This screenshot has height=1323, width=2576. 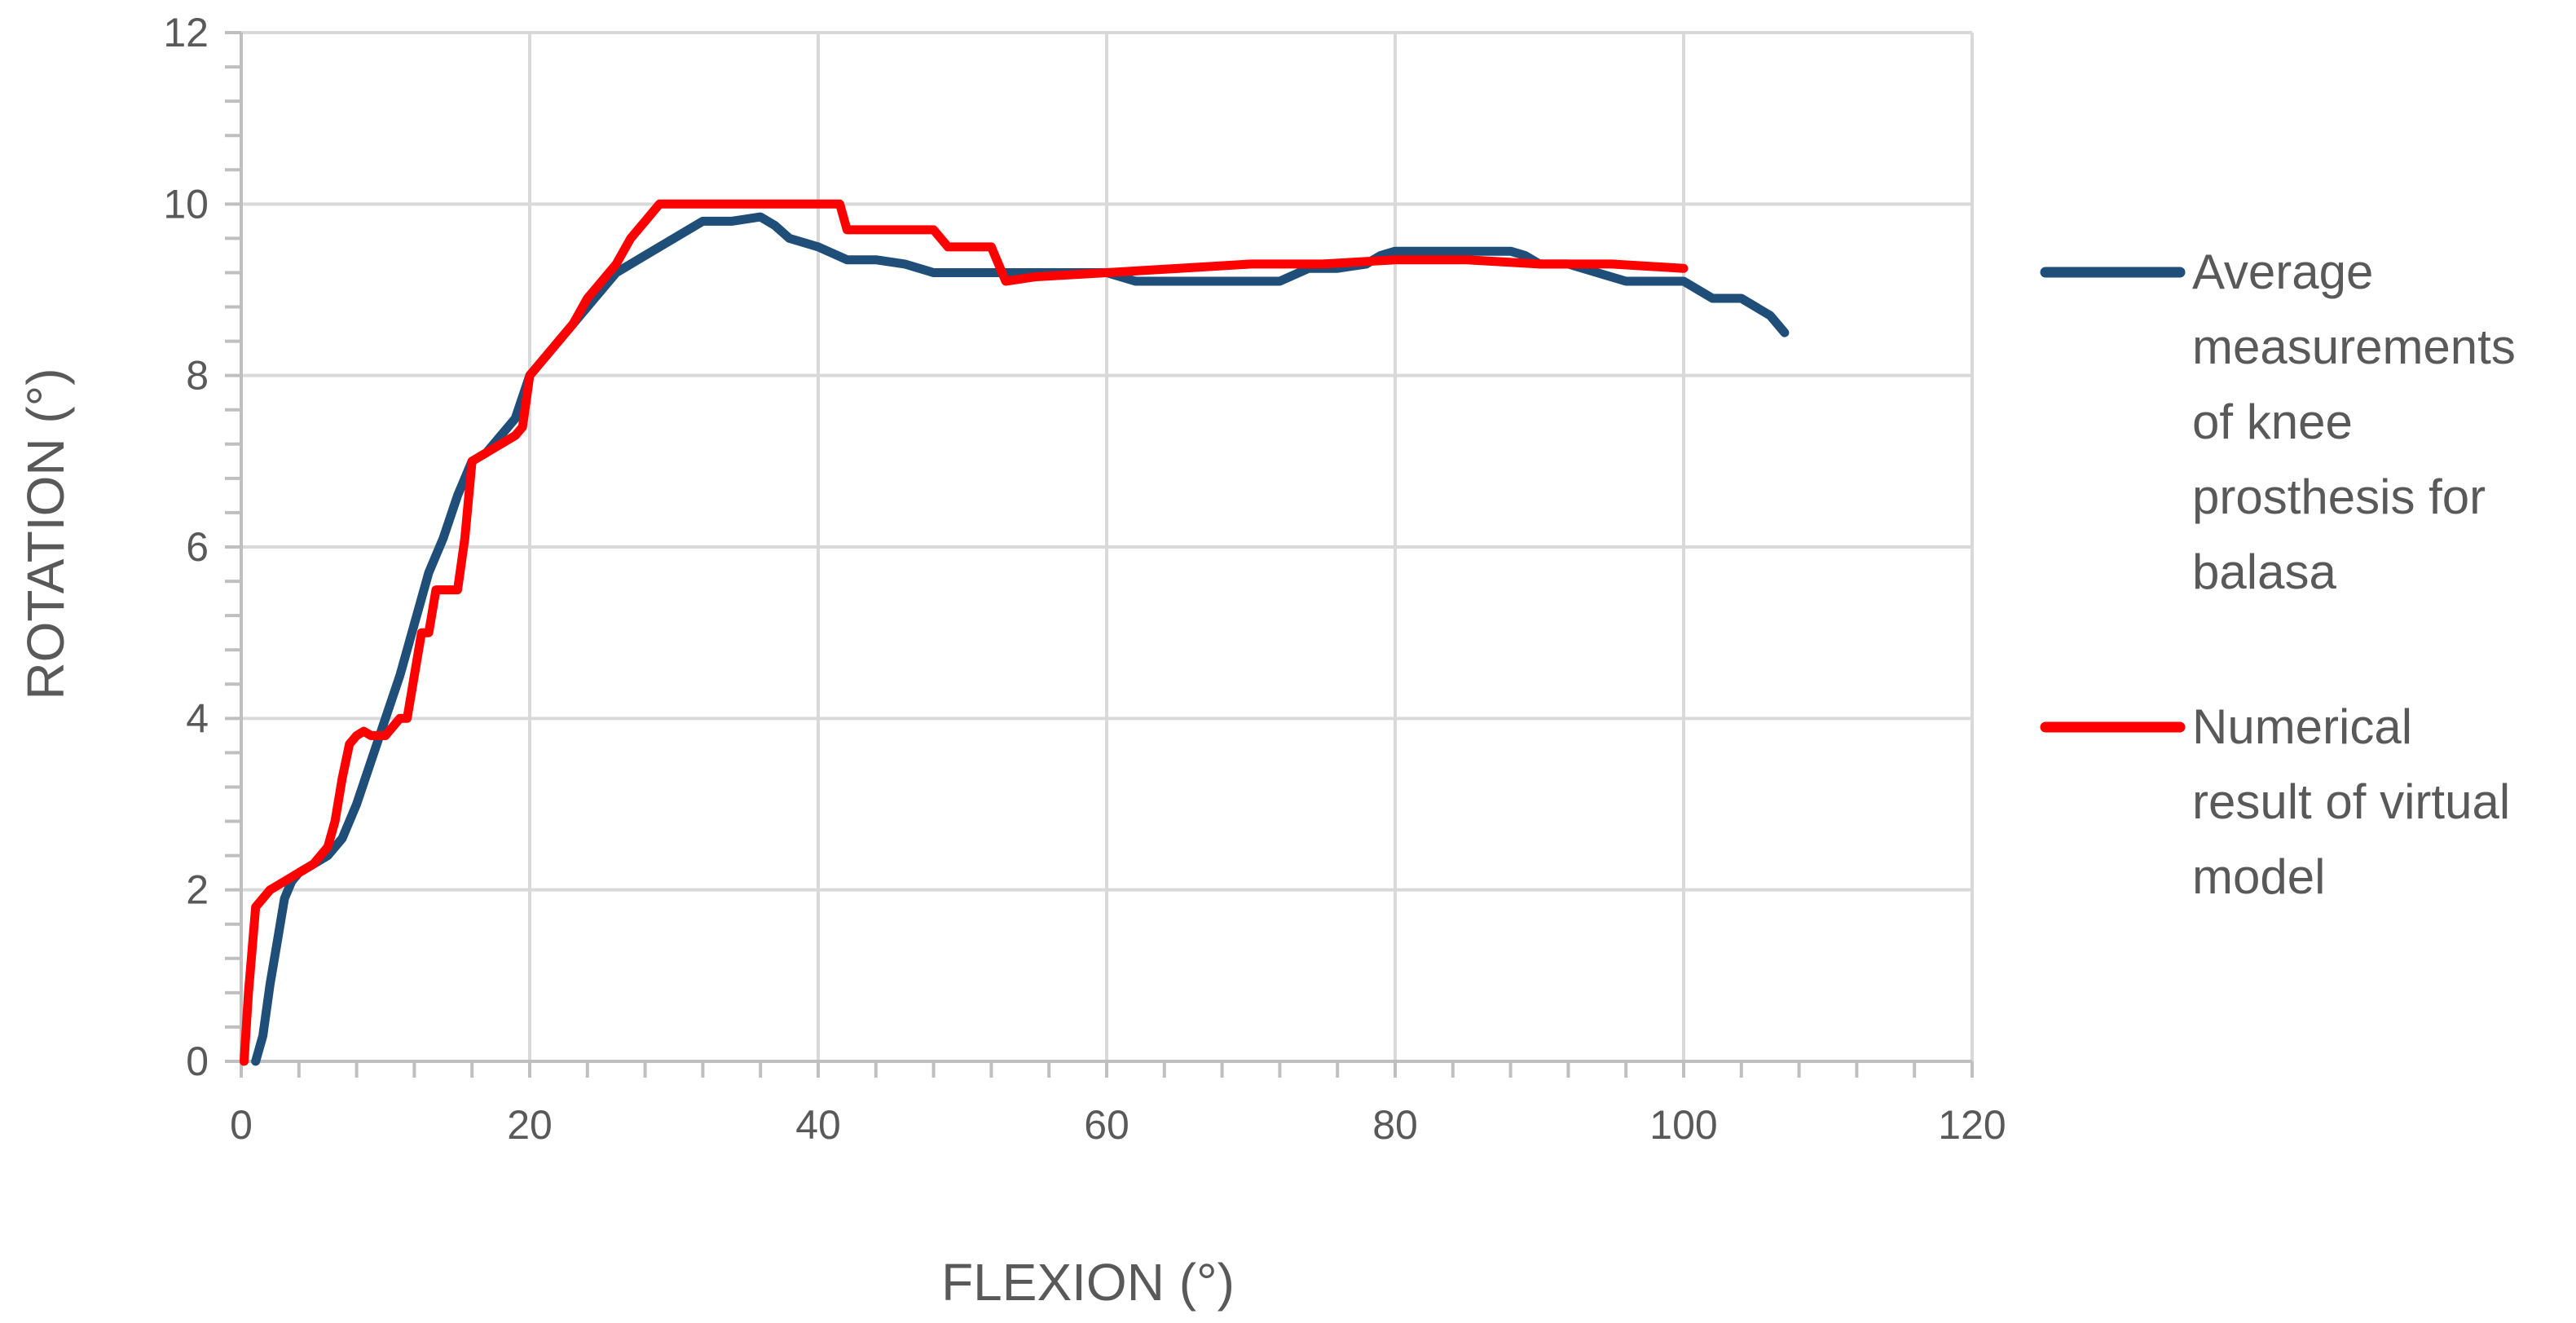 I want to click on legend-label-line: Average, so click(x=2282, y=272).